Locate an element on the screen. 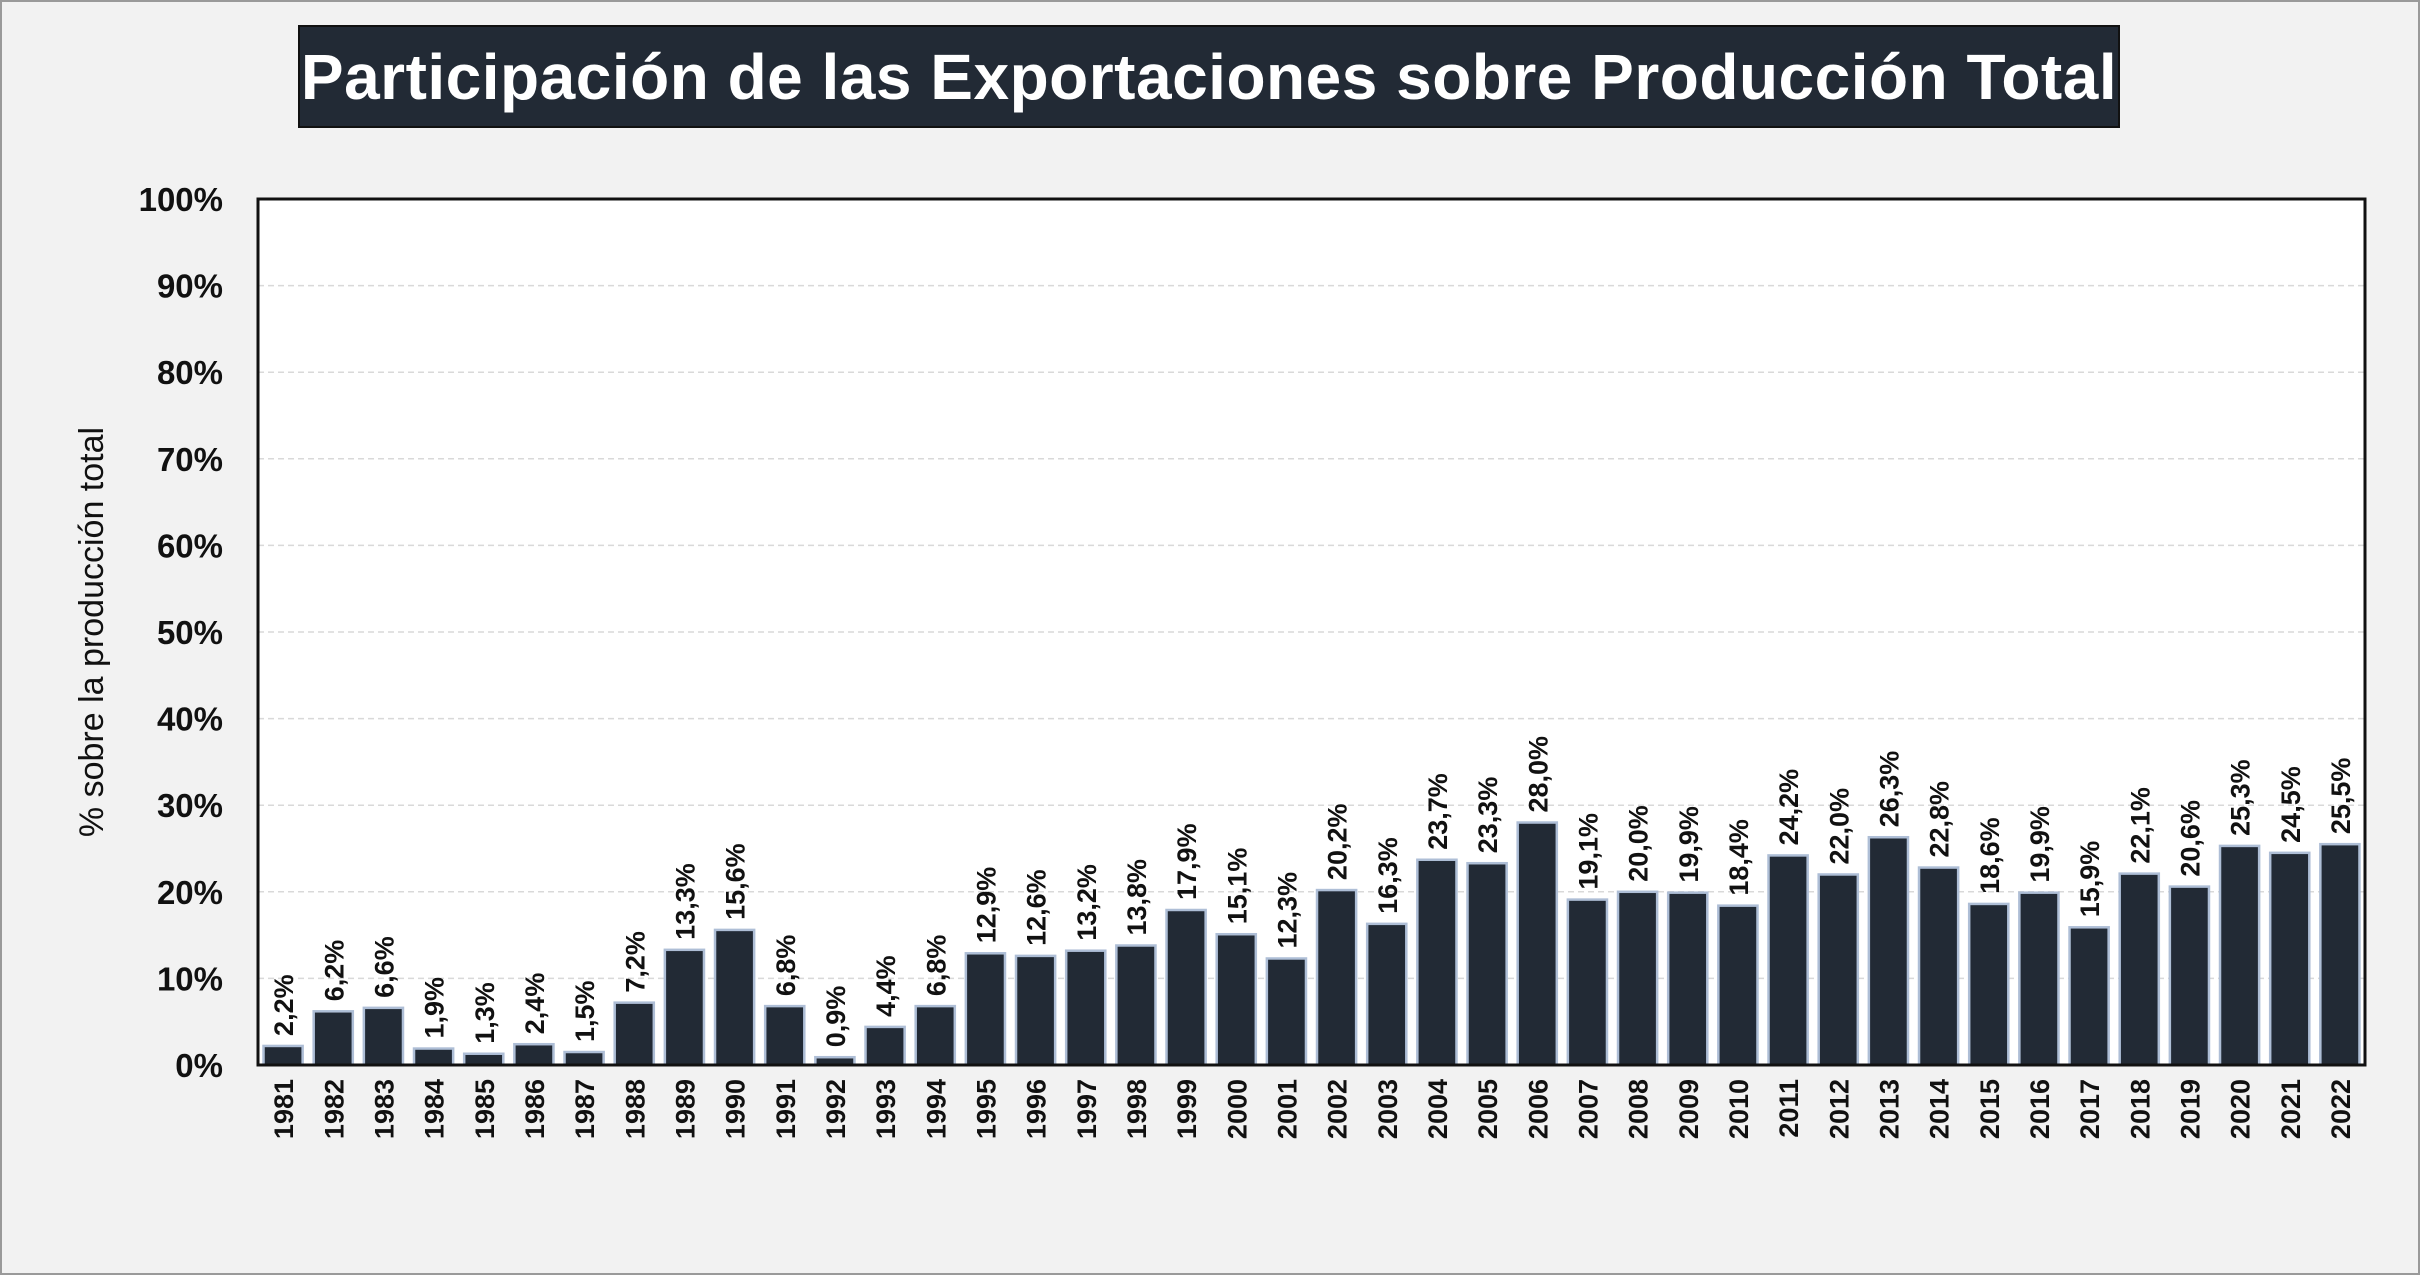  bar-2018 is located at coordinates (2139, 969).